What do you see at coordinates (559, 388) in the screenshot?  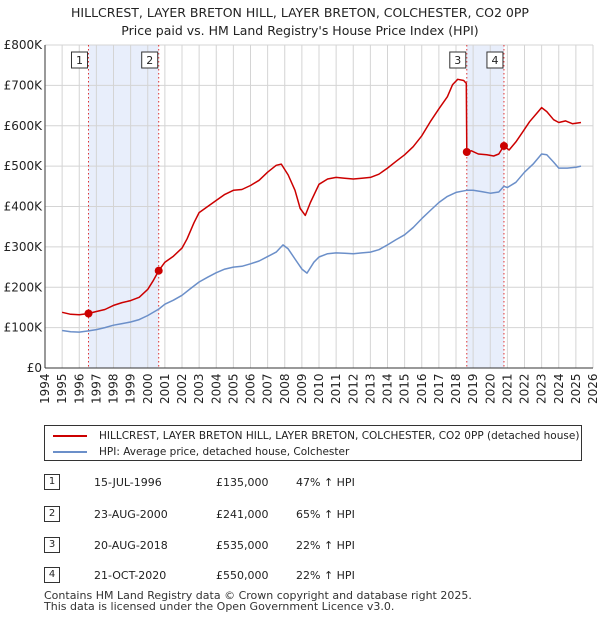 I see `x-tick-label: 2024` at bounding box center [559, 388].